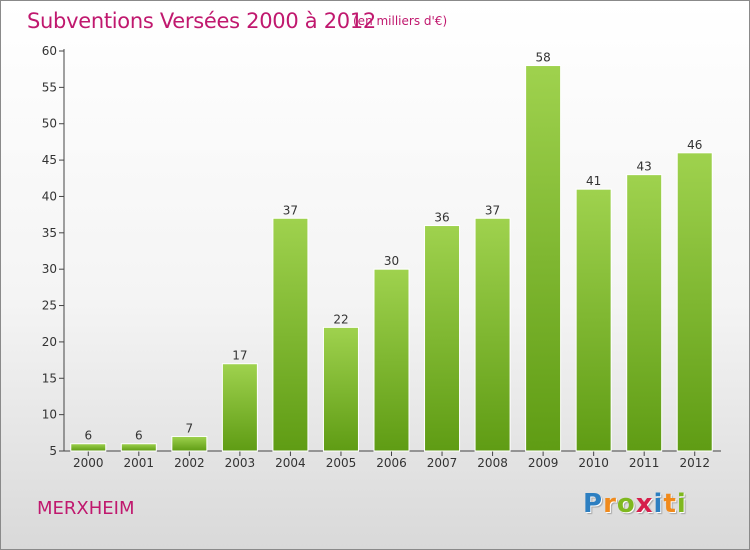  I want to click on y-tick-label: 20, so click(49, 342).